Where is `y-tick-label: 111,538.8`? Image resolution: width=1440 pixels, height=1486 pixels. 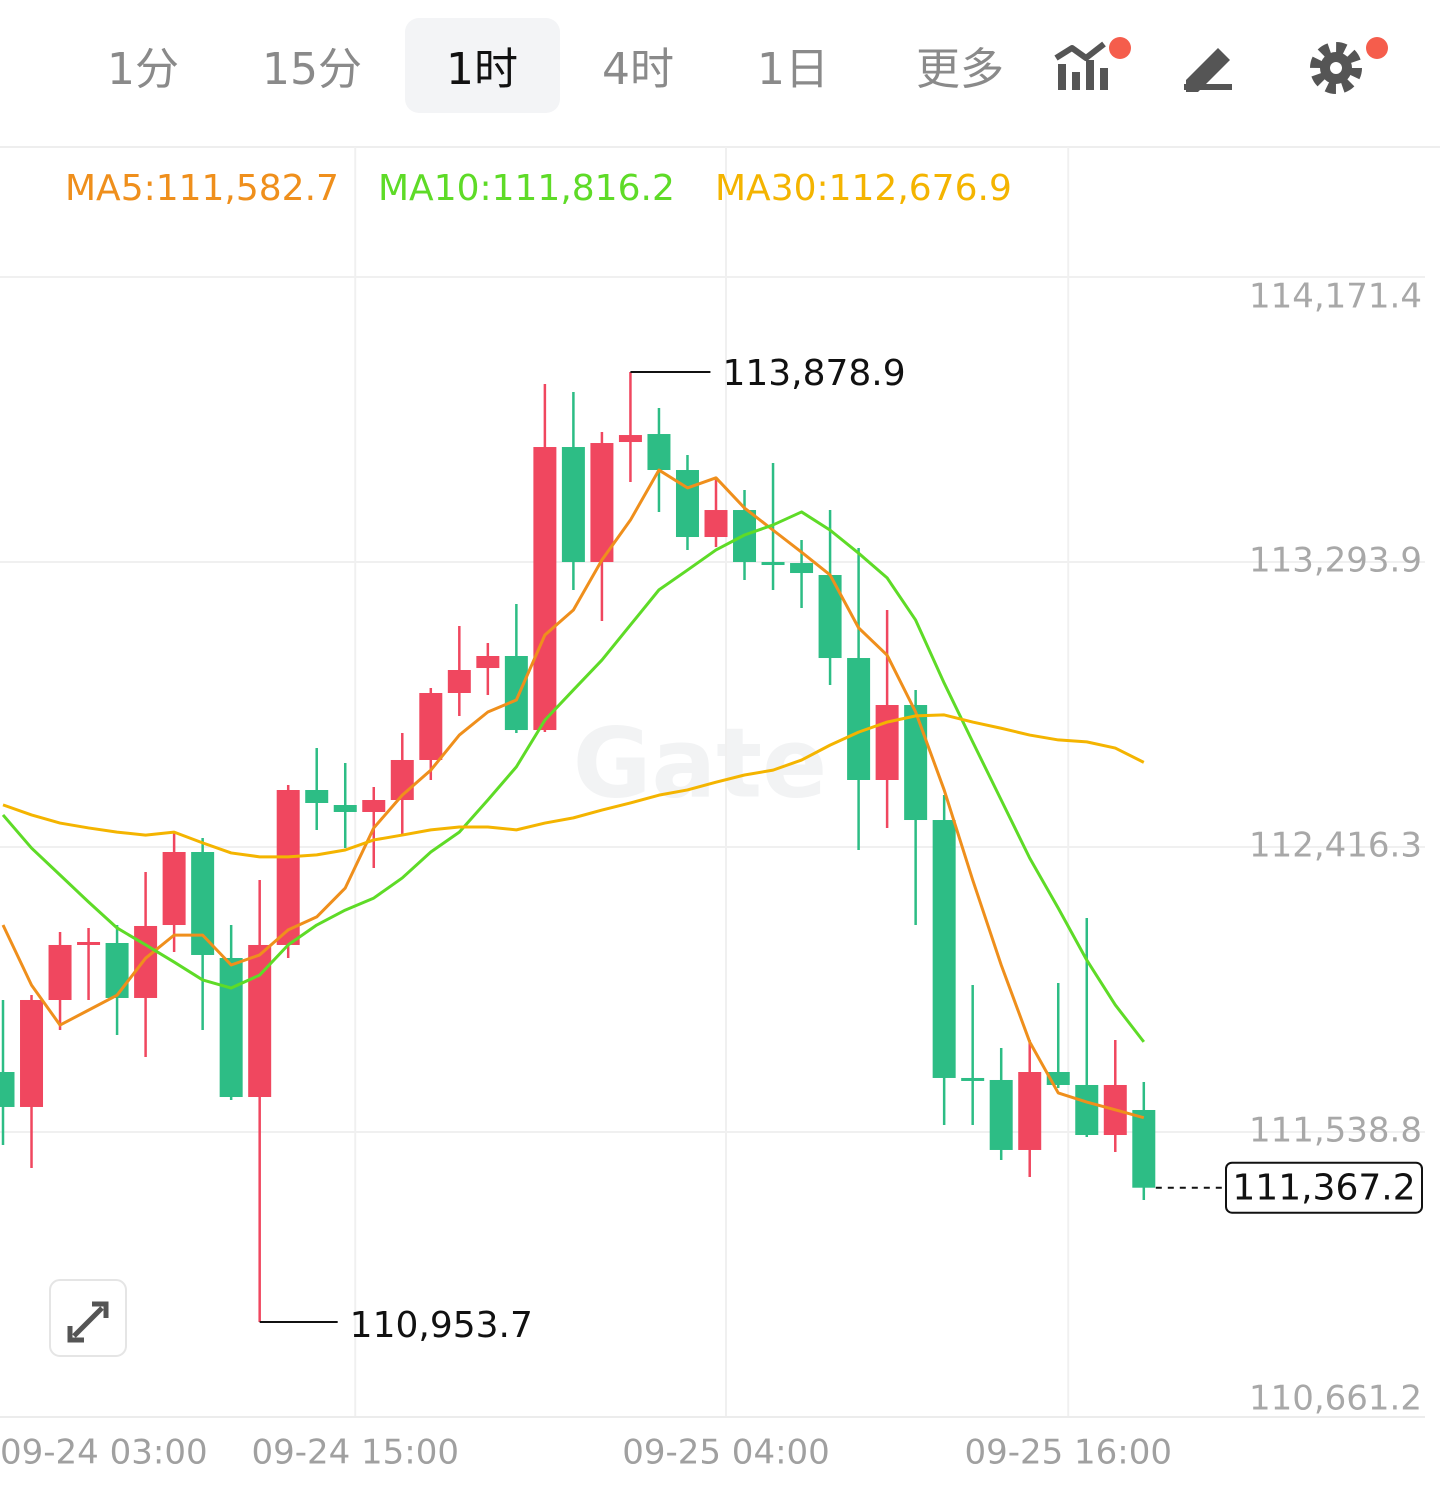 y-tick-label: 111,538.8 is located at coordinates (1335, 1130).